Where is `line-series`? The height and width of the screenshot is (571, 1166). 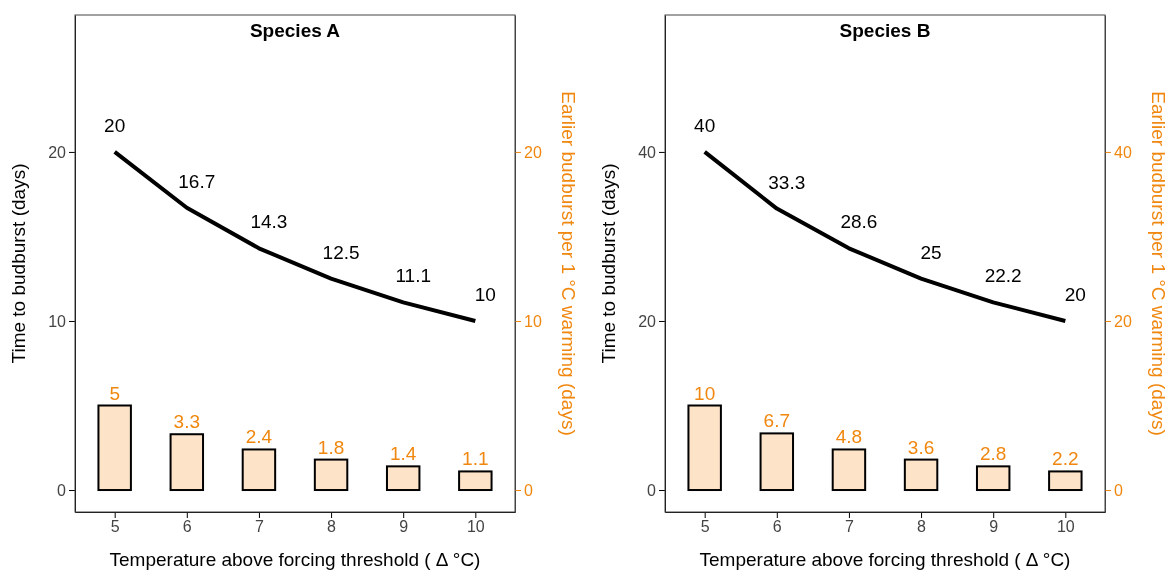
line-series is located at coordinates (295, 236).